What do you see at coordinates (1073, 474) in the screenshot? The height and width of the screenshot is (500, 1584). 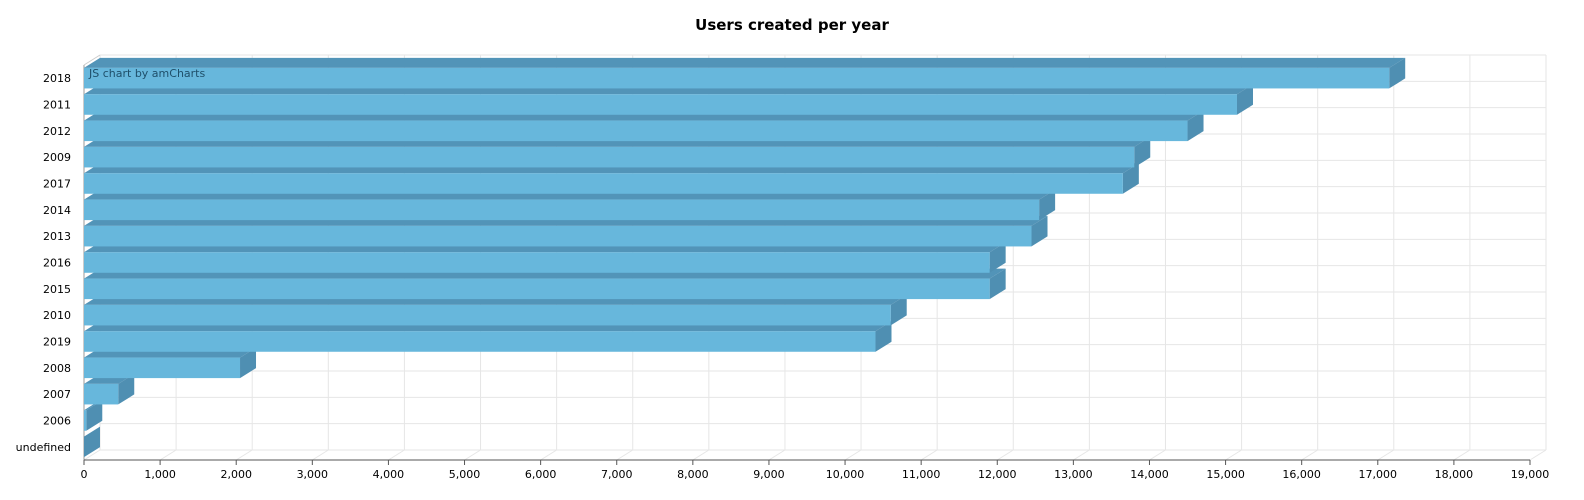 I see `x-tick-label: 13,000` at bounding box center [1073, 474].